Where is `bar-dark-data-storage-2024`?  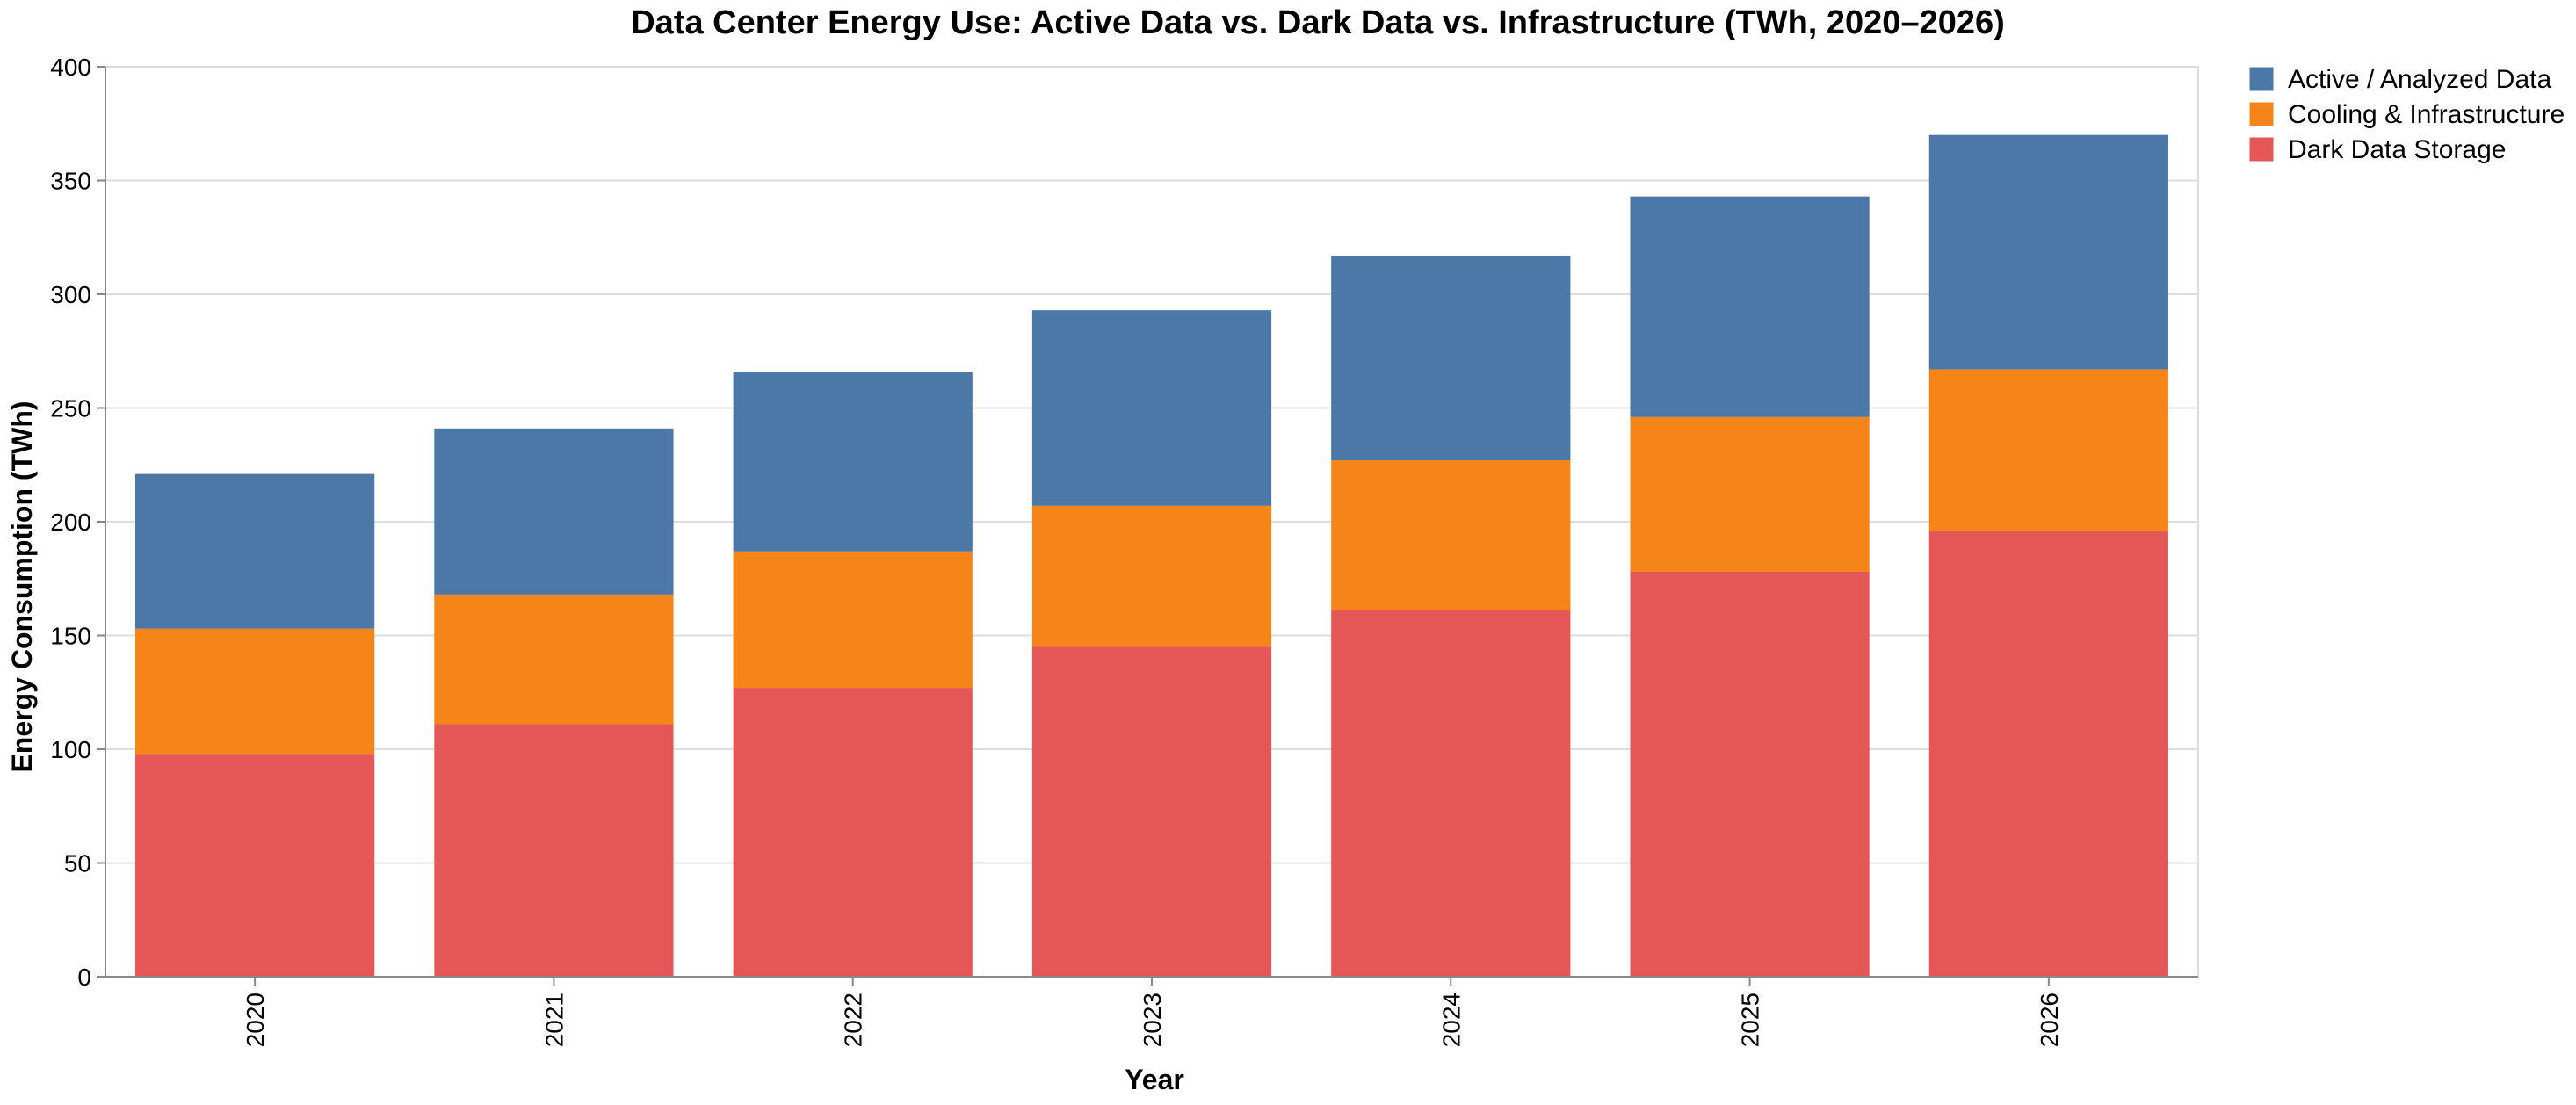
bar-dark-data-storage-2024 is located at coordinates (1451, 793).